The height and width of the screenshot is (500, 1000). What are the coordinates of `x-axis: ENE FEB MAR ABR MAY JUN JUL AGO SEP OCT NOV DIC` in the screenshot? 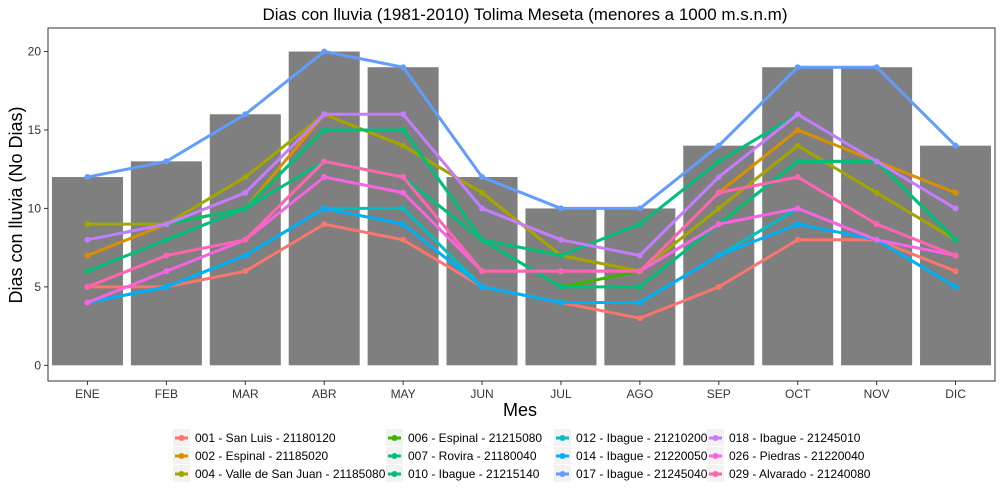 It's located at (520, 391).